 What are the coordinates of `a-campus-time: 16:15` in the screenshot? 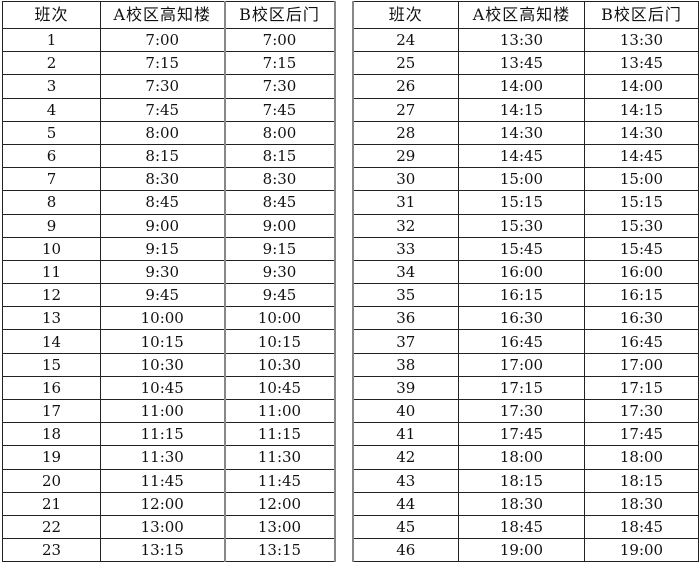 It's located at (521, 295).